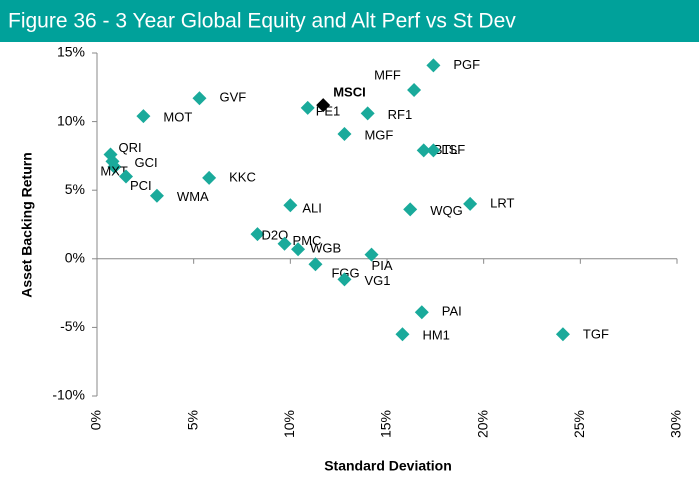  What do you see at coordinates (579, 424) in the screenshot?
I see `x-tick-label: 25%` at bounding box center [579, 424].